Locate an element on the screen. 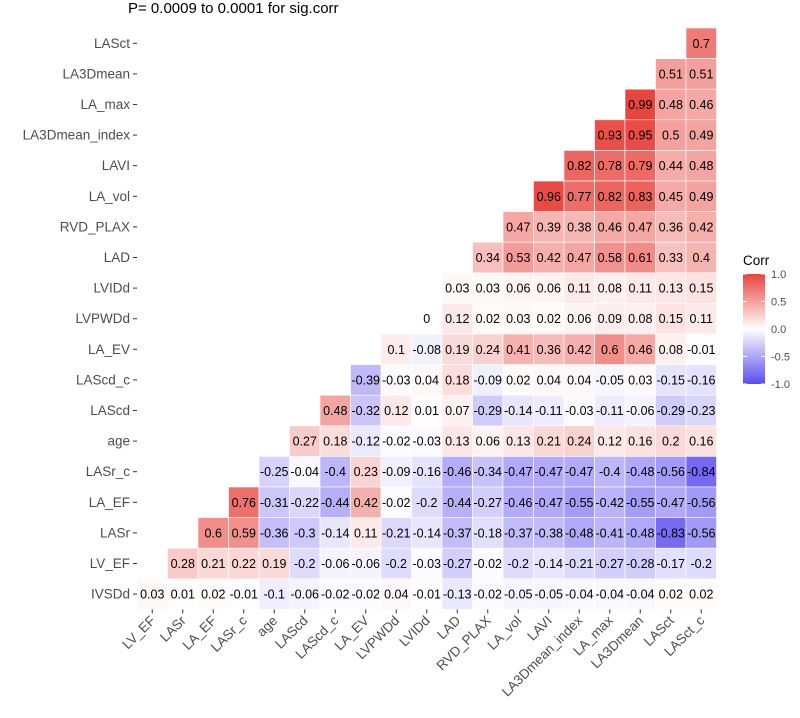 This screenshot has height=718, width=800. cell-value-label: 0.58 is located at coordinates (610, 258).